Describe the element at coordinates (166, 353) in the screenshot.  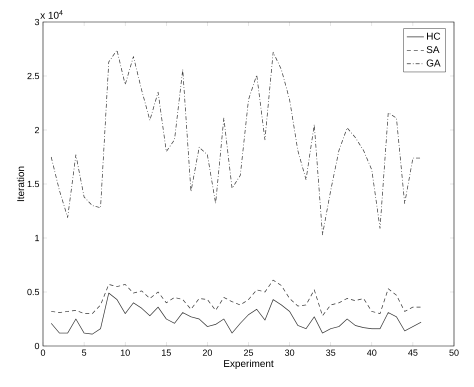
I see `x-tick-label: 15` at that location.